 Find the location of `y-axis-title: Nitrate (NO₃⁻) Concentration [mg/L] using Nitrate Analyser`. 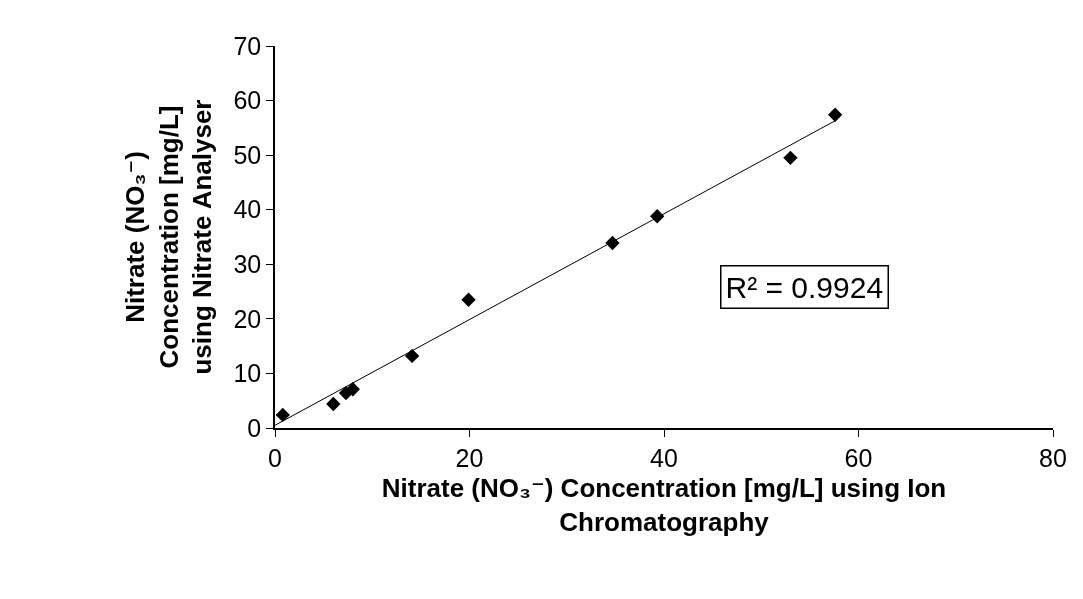

y-axis-title: Nitrate (NO₃⁻) Concentration [mg/L] using Nitrate Analyser is located at coordinates (168, 237).